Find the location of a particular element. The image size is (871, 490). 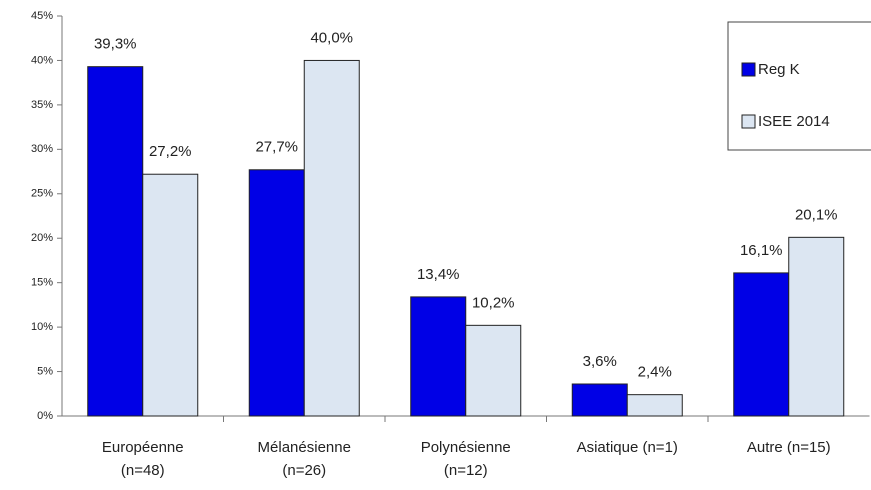

value-label: 27,2% is located at coordinates (170, 151).